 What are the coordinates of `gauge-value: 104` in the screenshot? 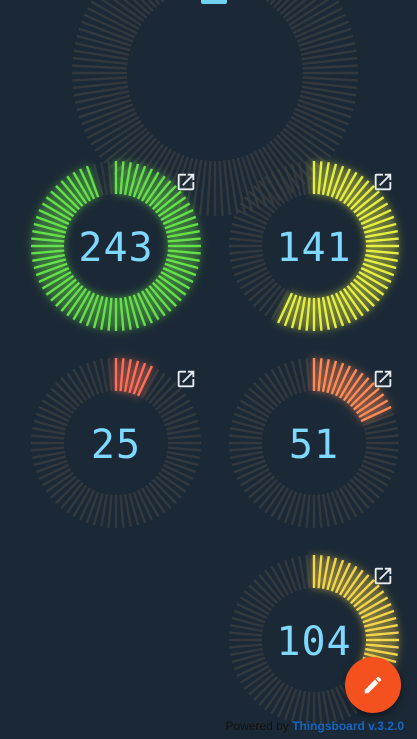 It's located at (313, 642).